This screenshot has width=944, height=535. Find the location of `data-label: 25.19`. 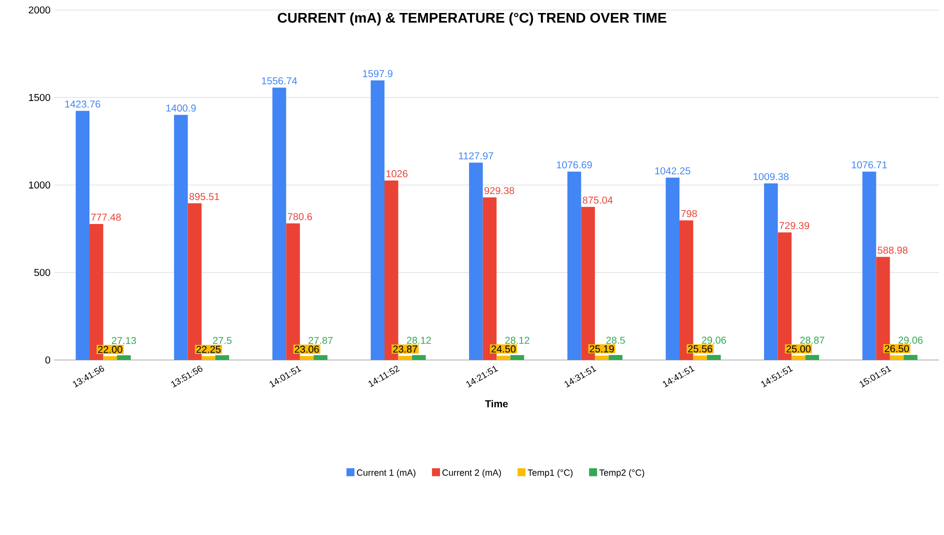

data-label: 25.19 is located at coordinates (602, 348).